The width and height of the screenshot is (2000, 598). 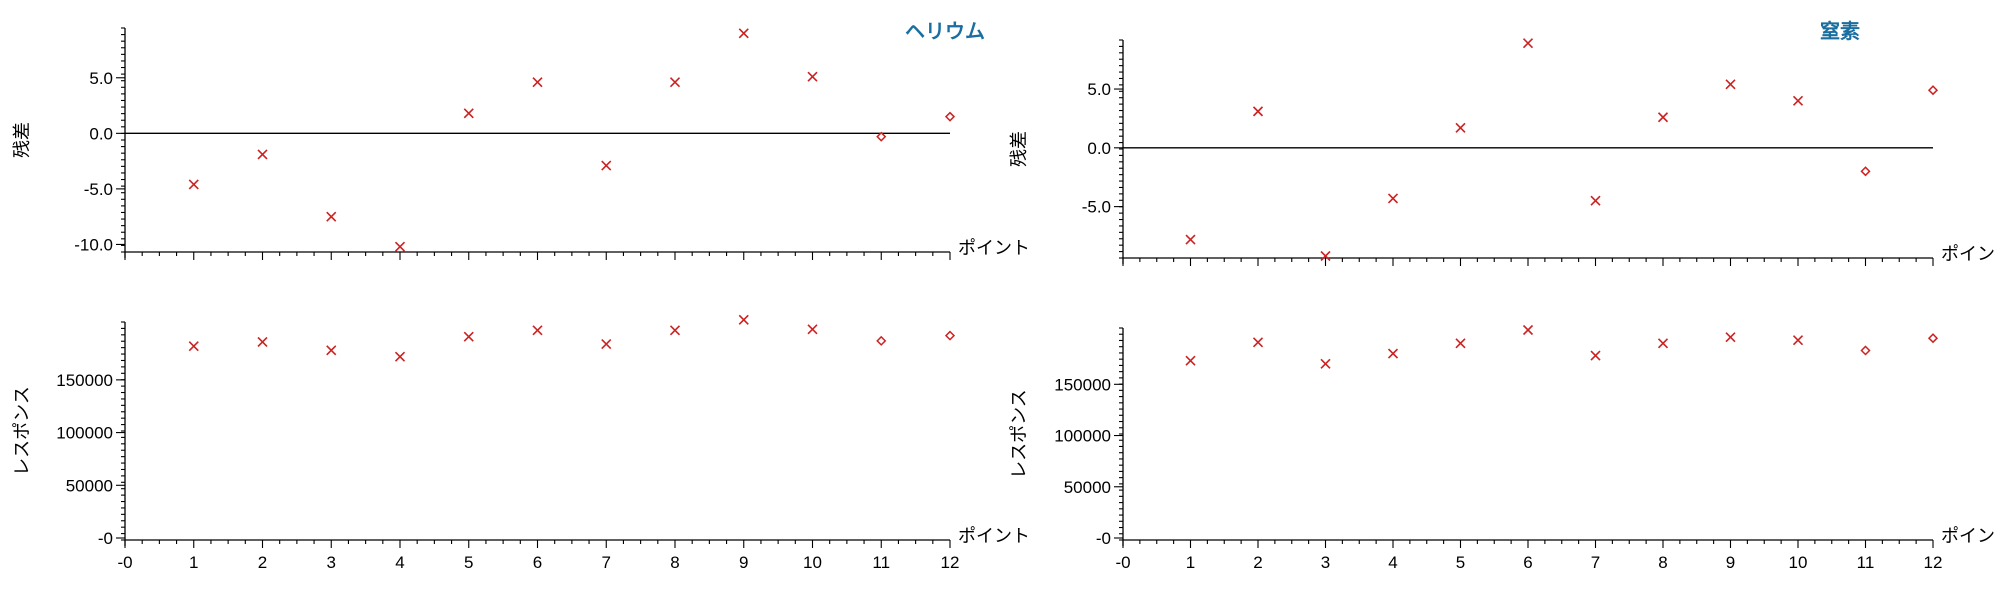 What do you see at coordinates (1019, 434) in the screenshot?
I see `y-axis-label: レスポンス` at bounding box center [1019, 434].